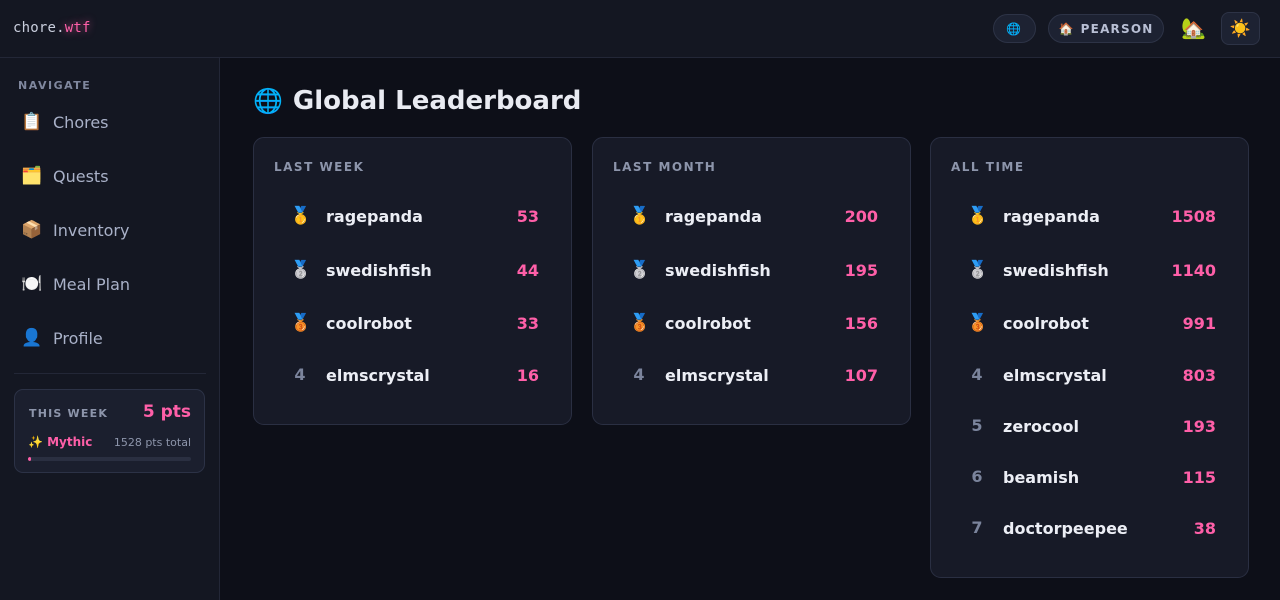 The width and height of the screenshot is (1280, 600). I want to click on player-score: 33, so click(527, 323).